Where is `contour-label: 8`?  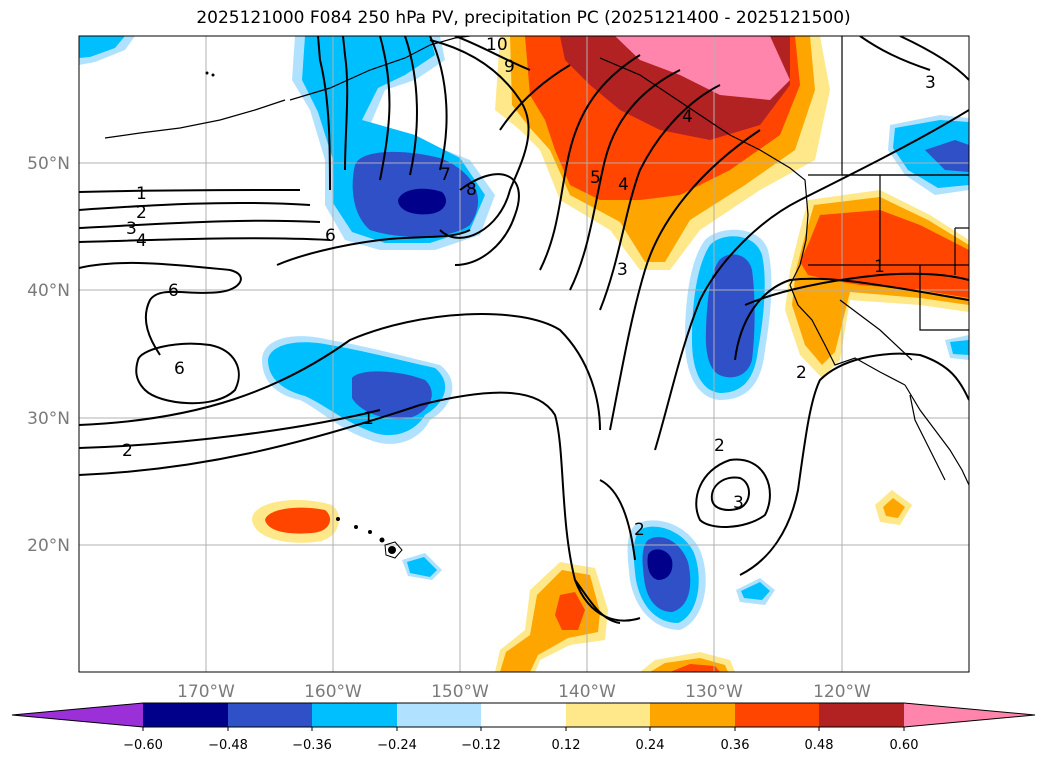
contour-label: 8 is located at coordinates (471, 190).